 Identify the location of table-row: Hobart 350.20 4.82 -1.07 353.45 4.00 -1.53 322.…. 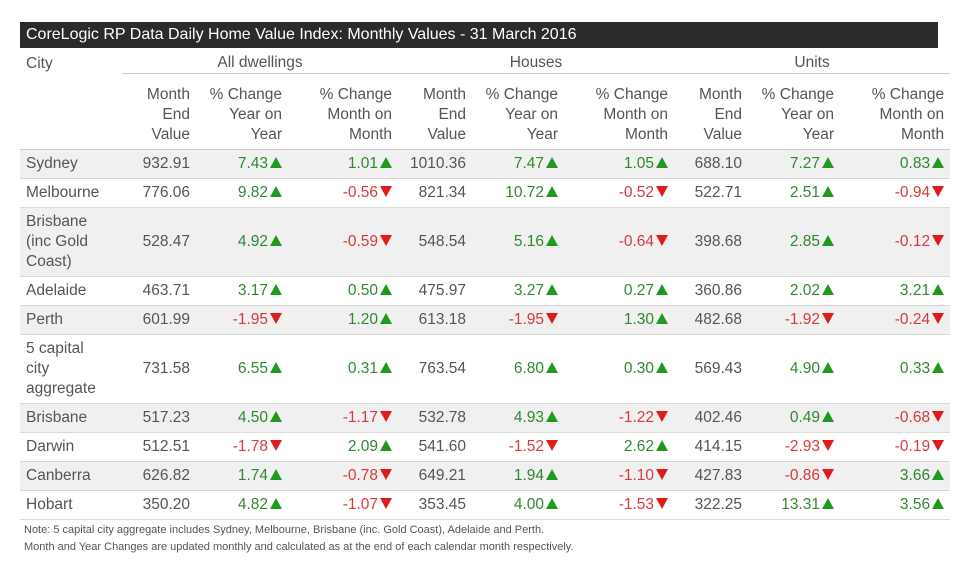
(485, 505).